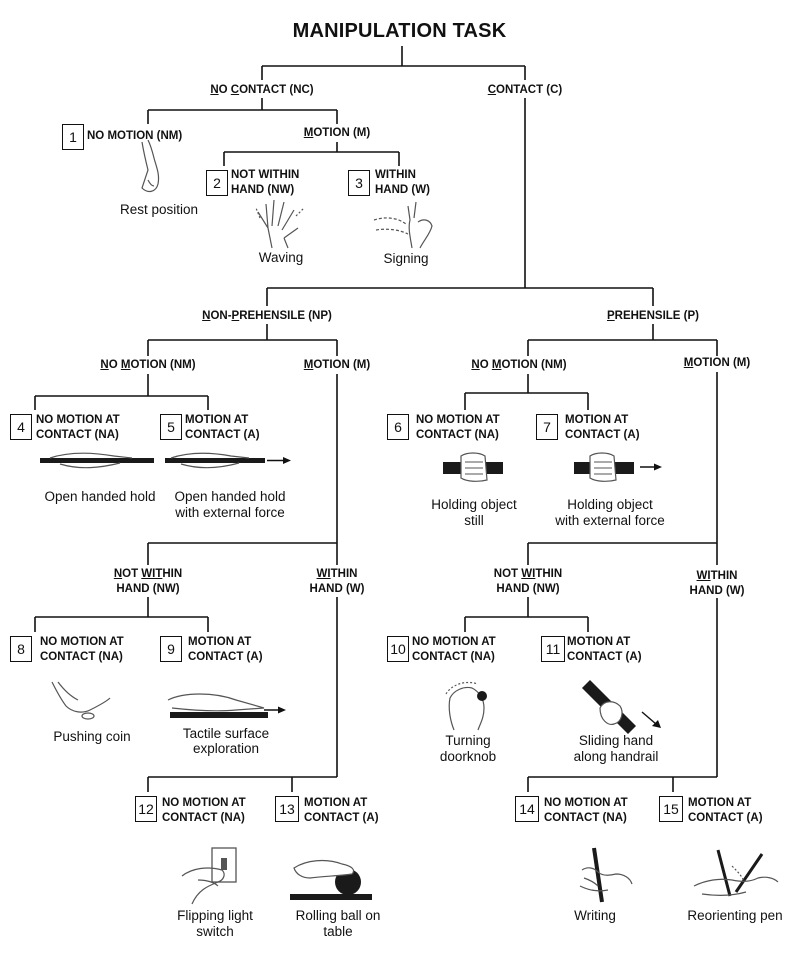 Image resolution: width=799 pixels, height=953 pixels. What do you see at coordinates (618, 467) in the screenshot?
I see `holding-object-force-icon` at bounding box center [618, 467].